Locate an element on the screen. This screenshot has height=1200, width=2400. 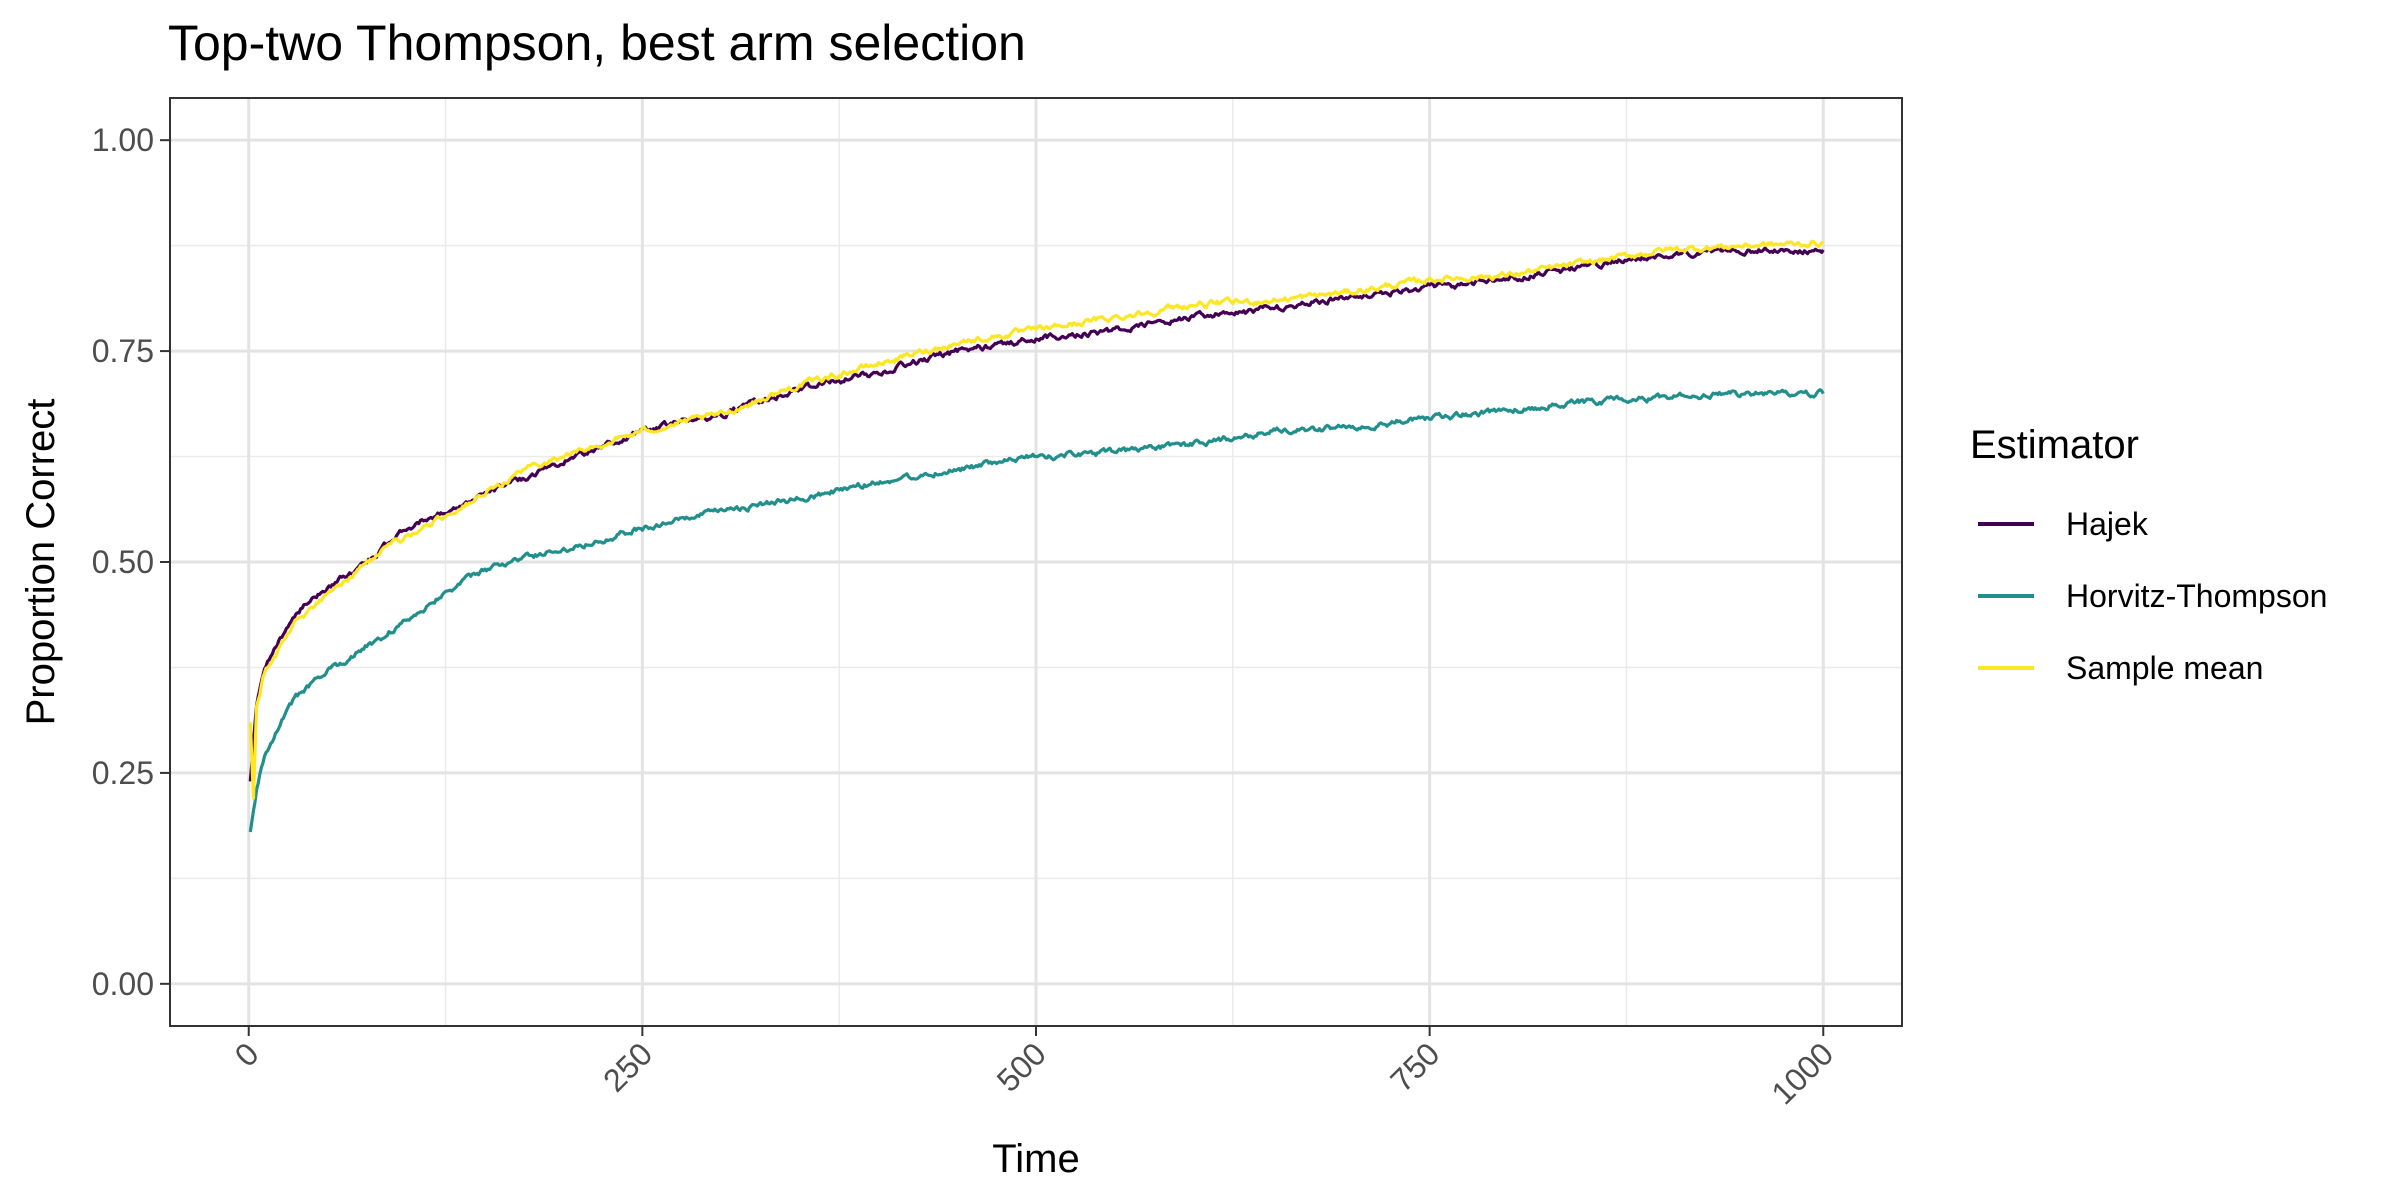
x-axis-title: Time is located at coordinates (1035, 1159).